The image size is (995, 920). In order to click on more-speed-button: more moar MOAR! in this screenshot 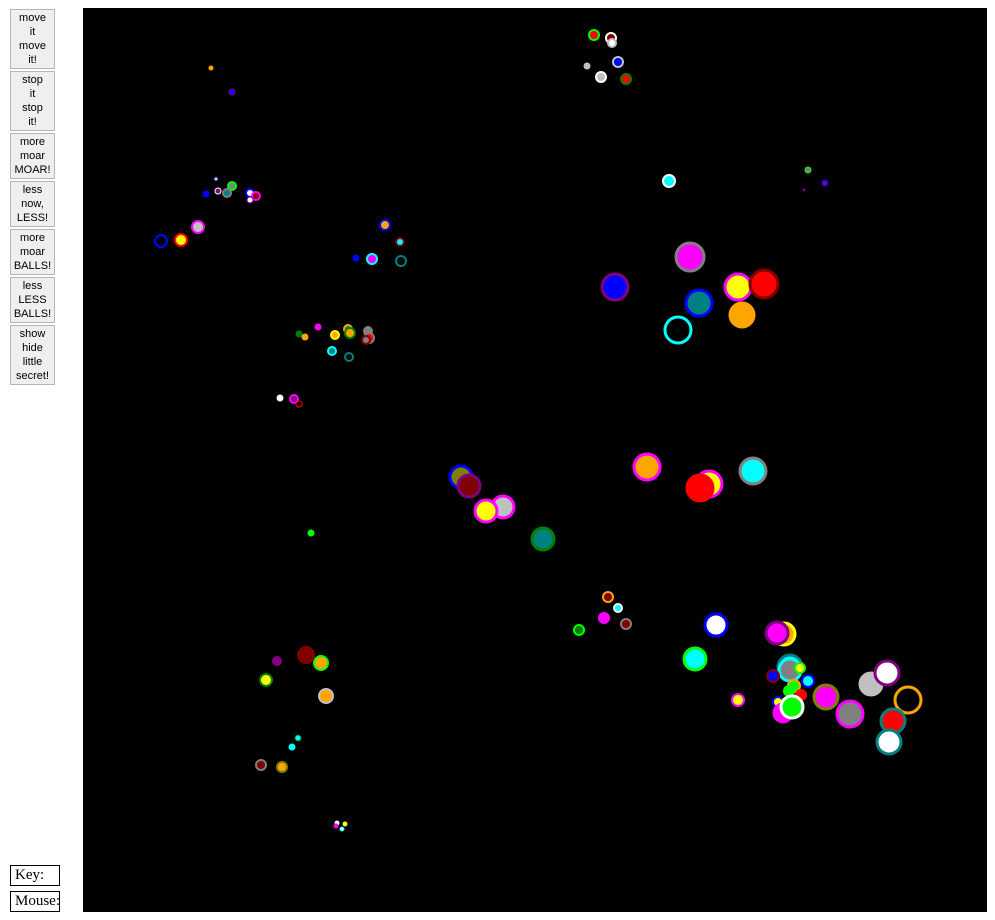, I will do `click(32, 156)`.